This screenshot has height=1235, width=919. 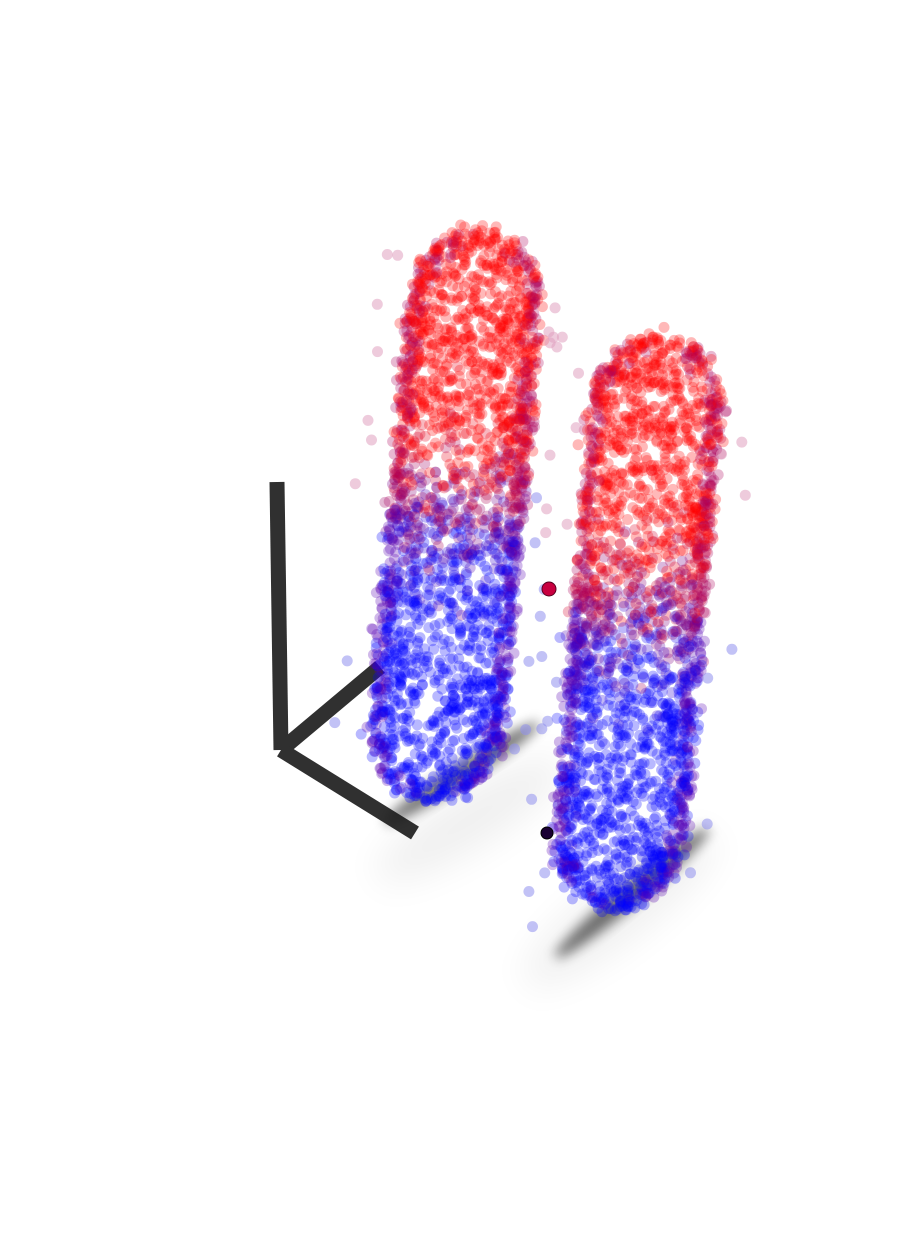 I want to click on axes-triad, so click(x=344, y=660).